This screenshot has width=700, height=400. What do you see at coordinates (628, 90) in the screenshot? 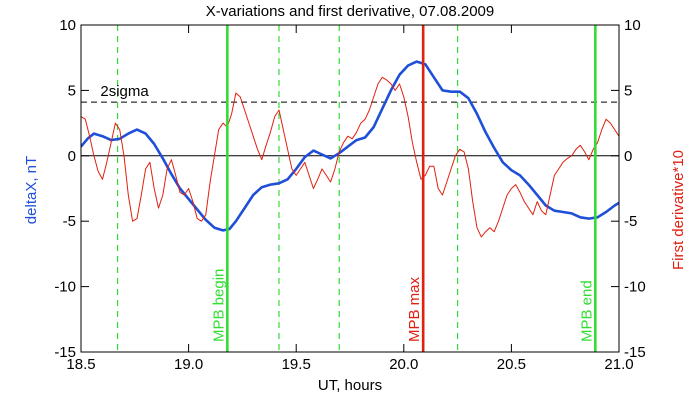
I see `right-y-tick-label: 5` at bounding box center [628, 90].